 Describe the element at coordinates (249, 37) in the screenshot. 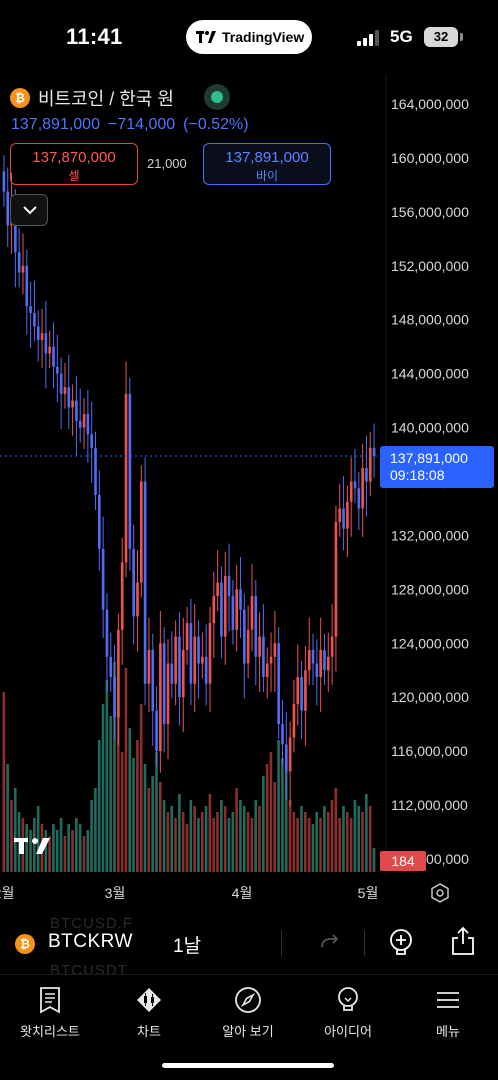

I see `tradingview-pill: TradingView` at that location.